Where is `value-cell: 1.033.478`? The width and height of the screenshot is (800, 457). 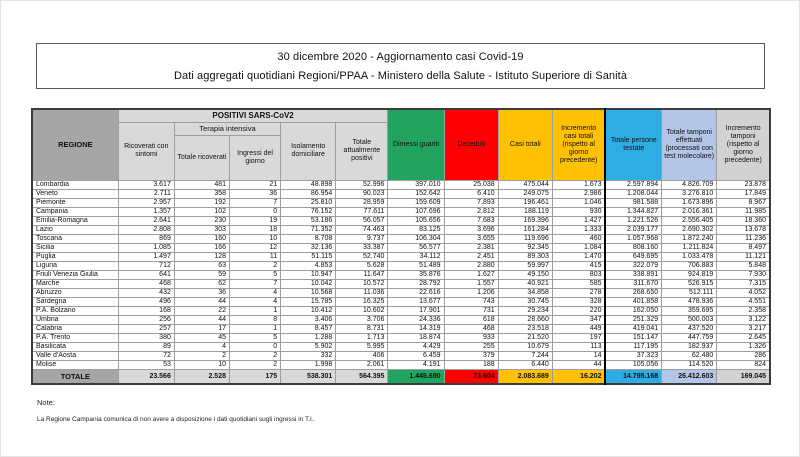 value-cell: 1.033.478 is located at coordinates (689, 256).